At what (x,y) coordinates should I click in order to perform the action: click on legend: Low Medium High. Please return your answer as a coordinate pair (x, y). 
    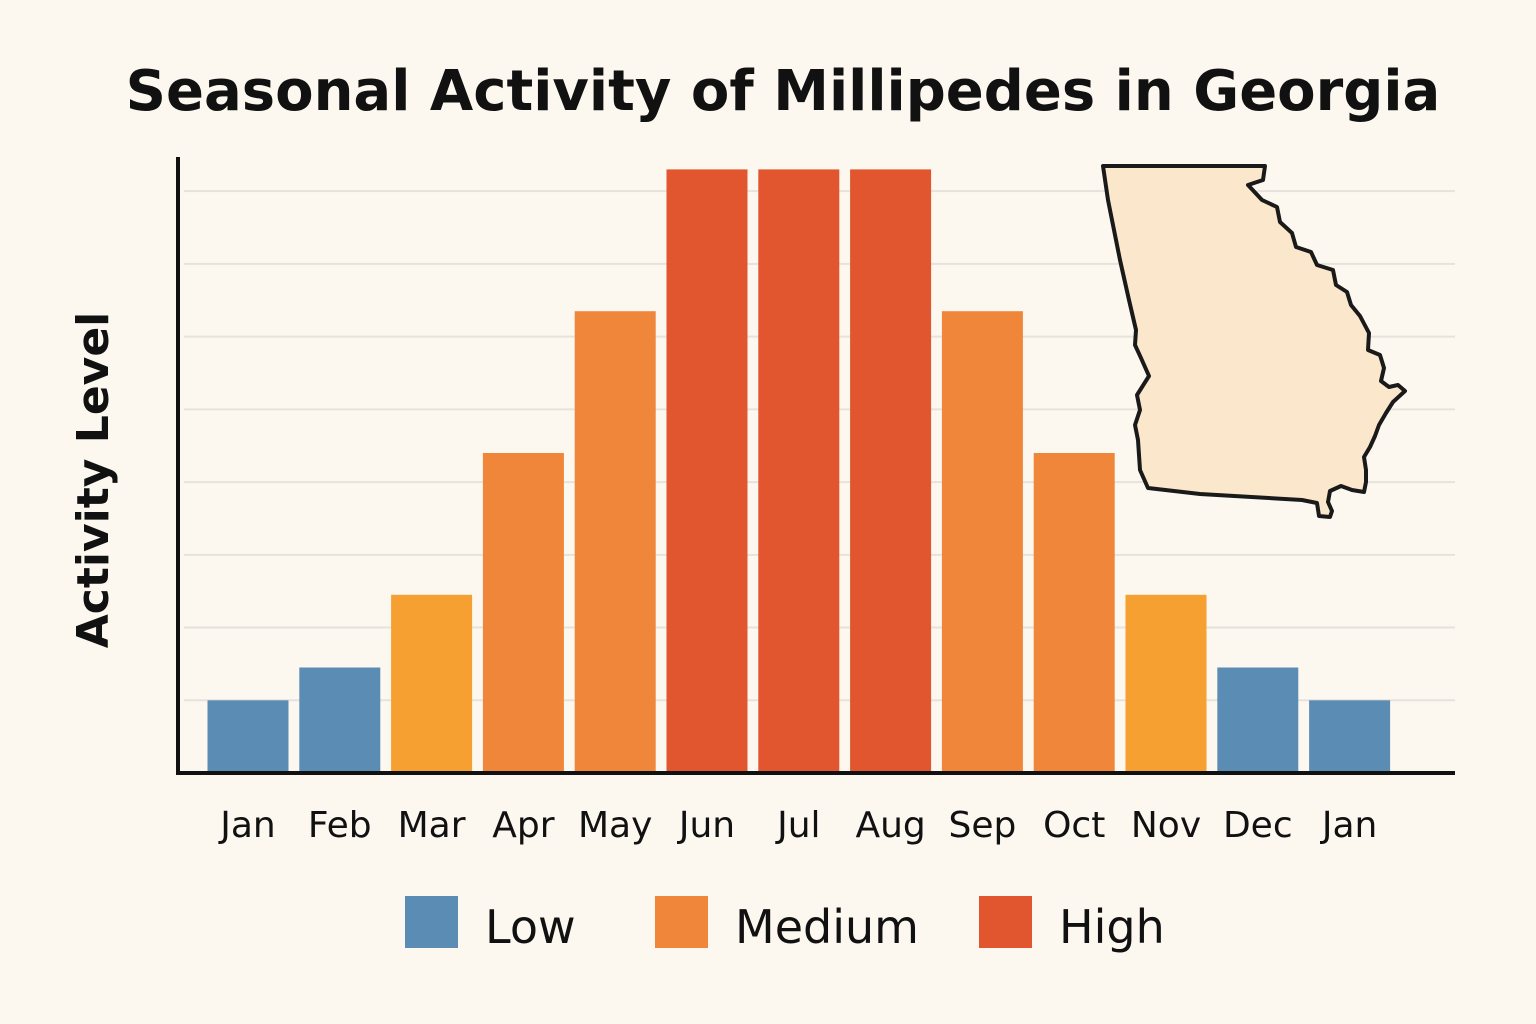
    Looking at the image, I should click on (785, 925).